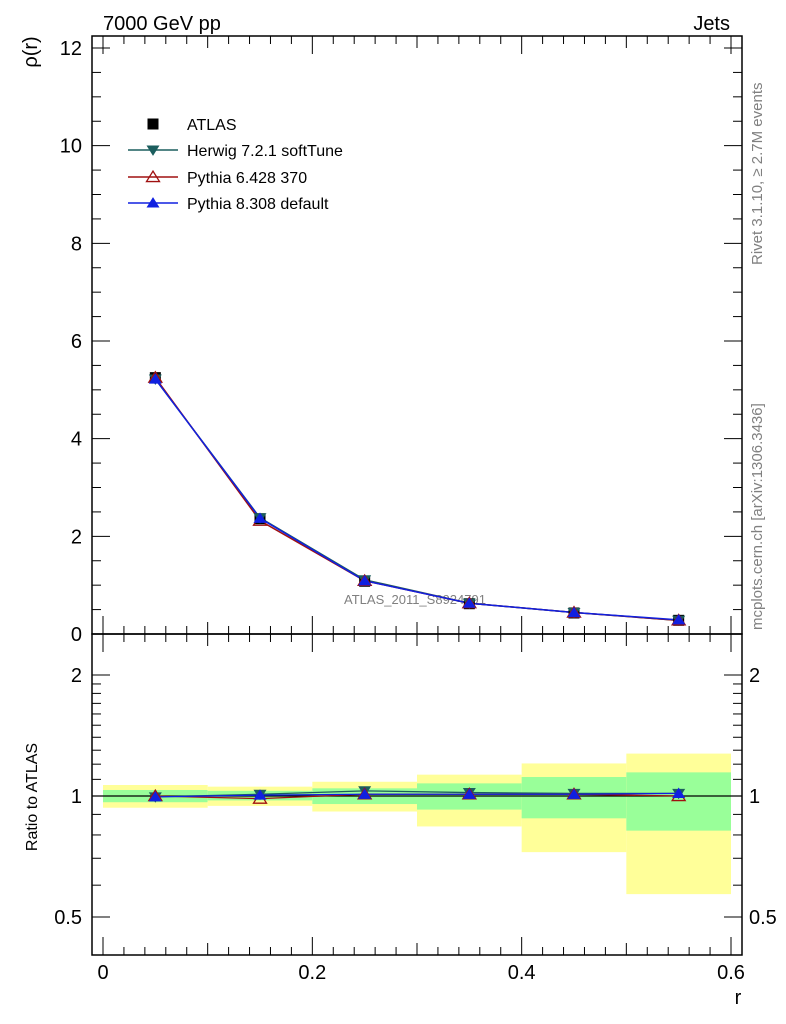 Image resolution: width=786 pixels, height=1024 pixels. What do you see at coordinates (68, 918) in the screenshot?
I see `ratio-ytick-label: 0.5` at bounding box center [68, 918].